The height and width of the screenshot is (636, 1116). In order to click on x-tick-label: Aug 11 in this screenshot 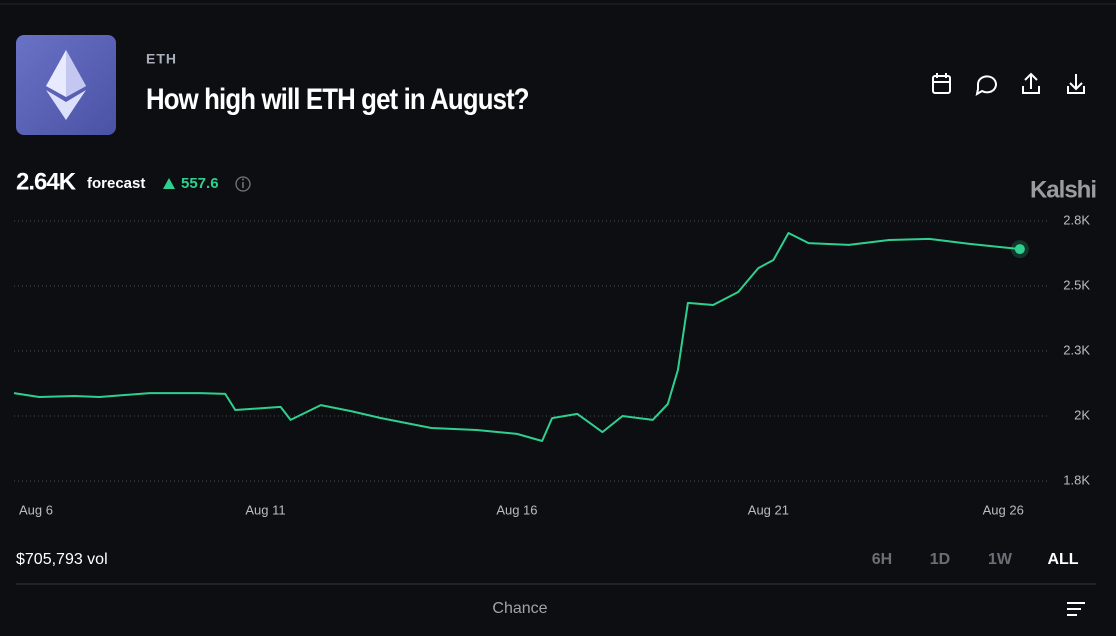, I will do `click(265, 509)`.